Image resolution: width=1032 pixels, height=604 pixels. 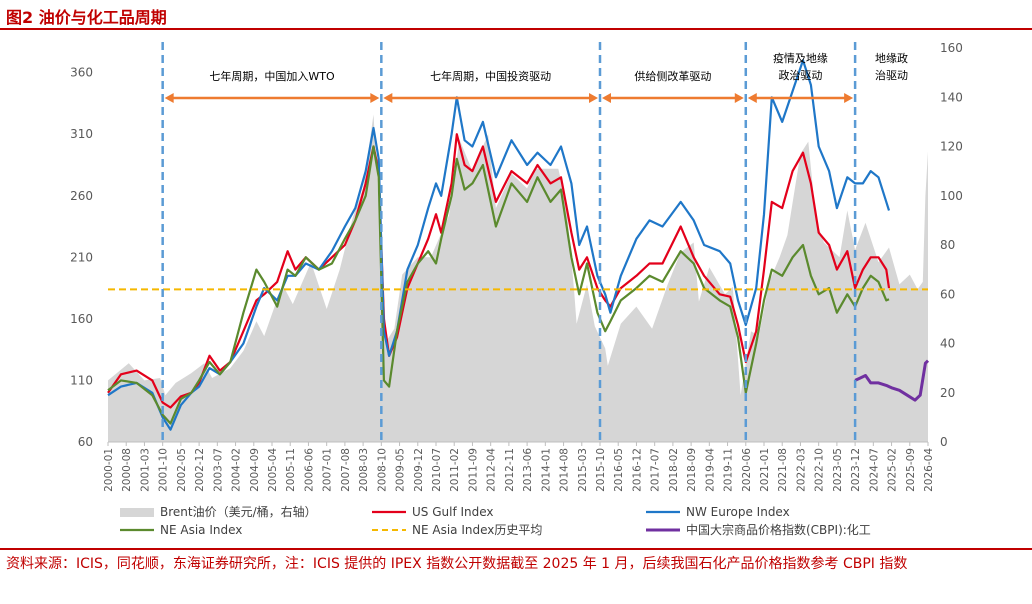 What do you see at coordinates (182, 470) in the screenshot?
I see `x-tick-4: 2002-05` at bounding box center [182, 470].